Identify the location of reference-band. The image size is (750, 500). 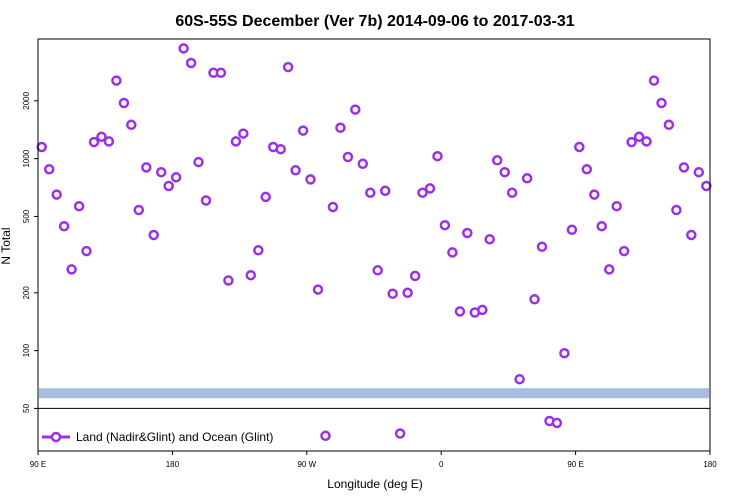
(374, 393).